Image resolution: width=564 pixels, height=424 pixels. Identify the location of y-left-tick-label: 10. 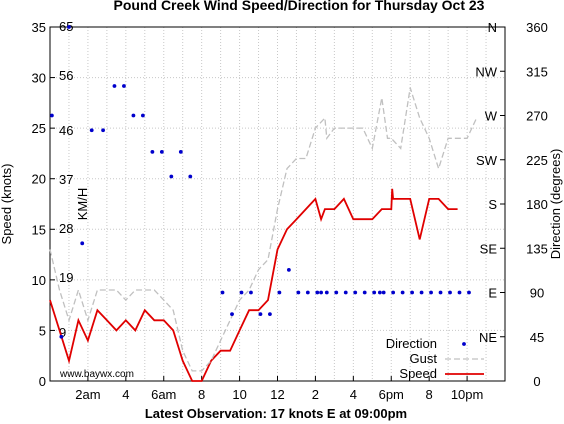
(39, 280).